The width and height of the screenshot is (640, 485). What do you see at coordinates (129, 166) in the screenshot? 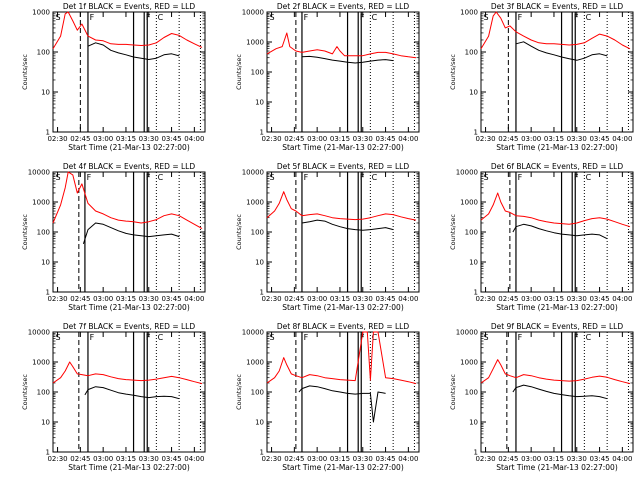
I see `panel-title: Det 4f BLACK = Events, RED = LLD` at bounding box center [129, 166].